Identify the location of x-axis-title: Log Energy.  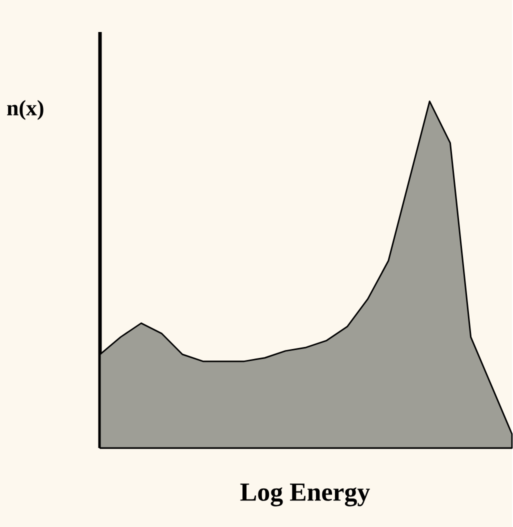
(305, 495).